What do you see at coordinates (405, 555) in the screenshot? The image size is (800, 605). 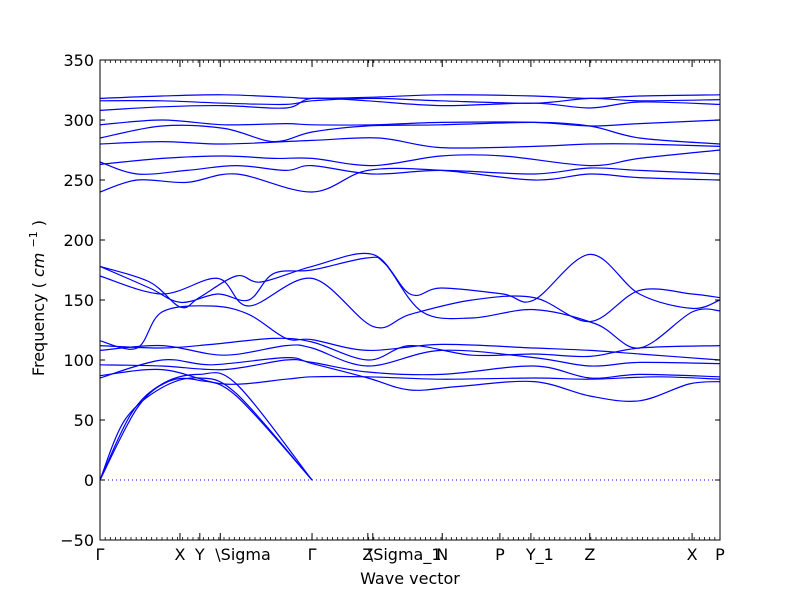 I see `x-tick-label: \Sigma_1` at bounding box center [405, 555].